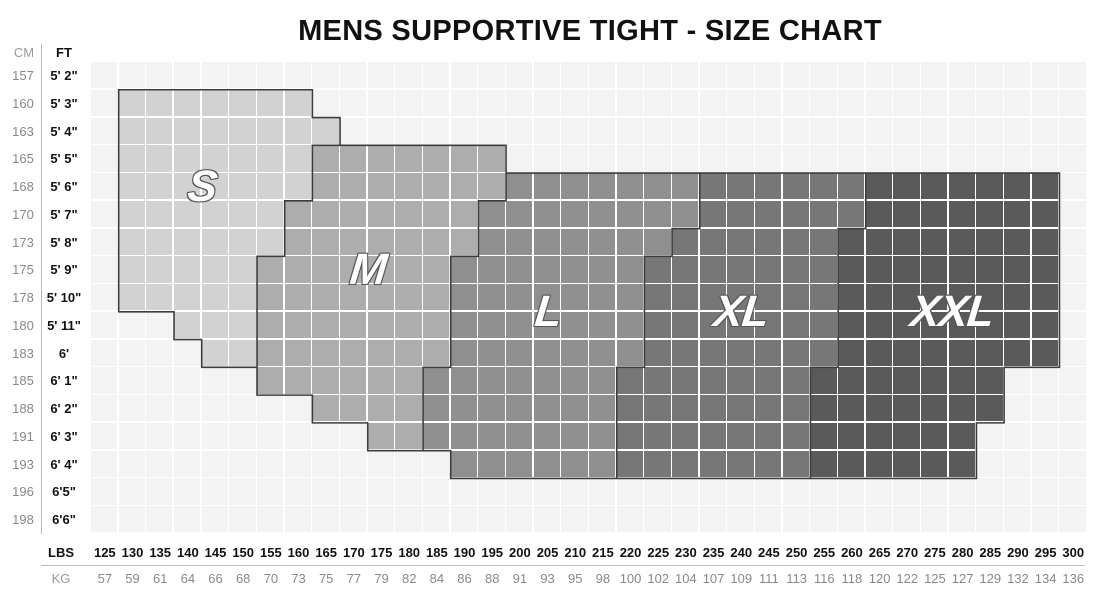 The height and width of the screenshot is (598, 1100). I want to click on cm-label: 163, so click(23, 131).